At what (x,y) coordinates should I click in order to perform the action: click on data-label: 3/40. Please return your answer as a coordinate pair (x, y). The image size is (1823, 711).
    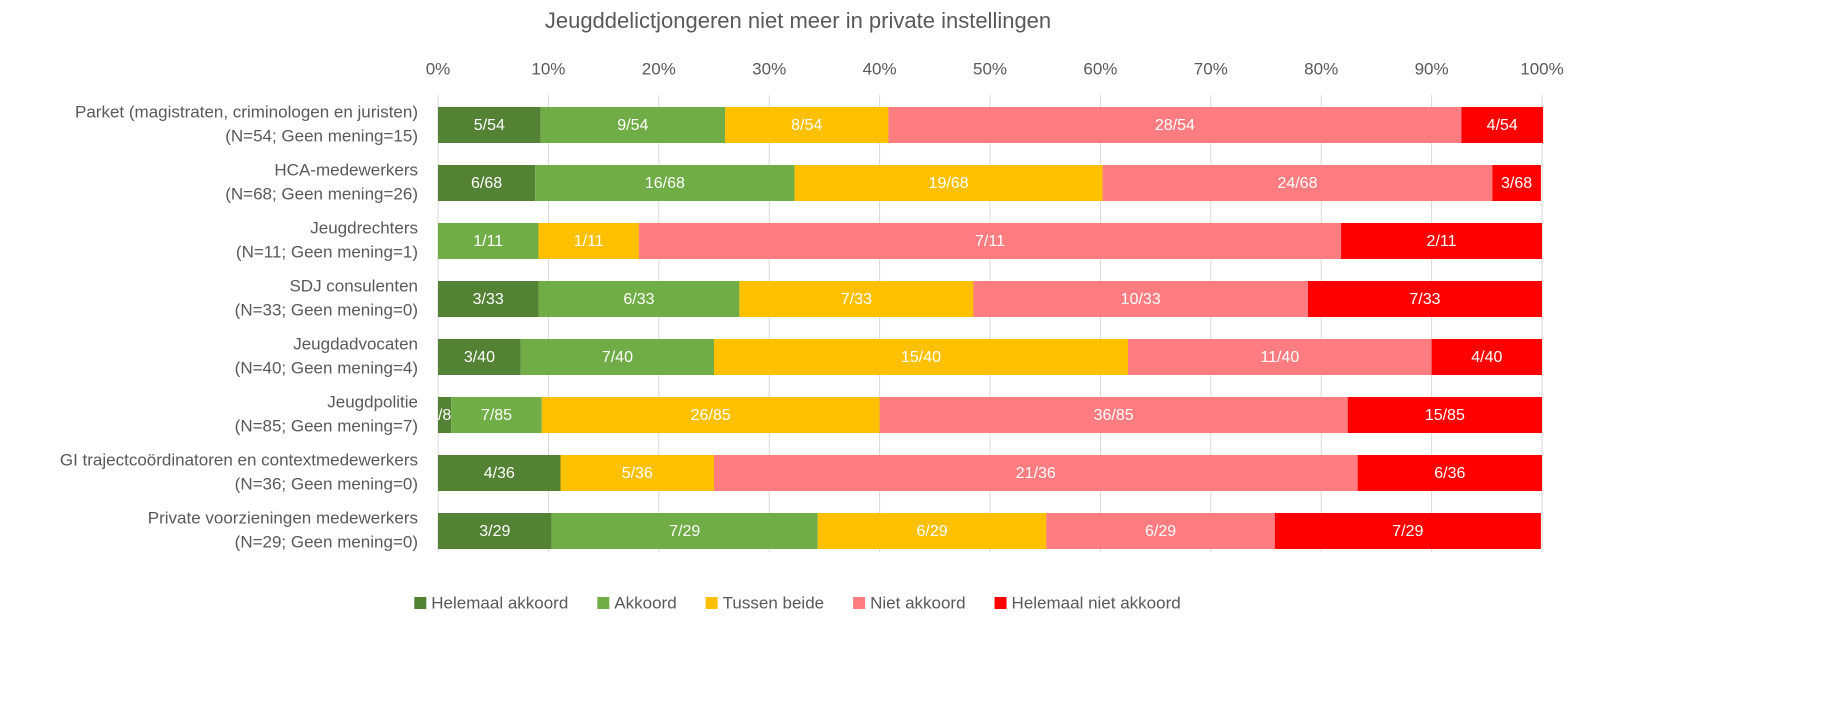
    Looking at the image, I should click on (479, 357).